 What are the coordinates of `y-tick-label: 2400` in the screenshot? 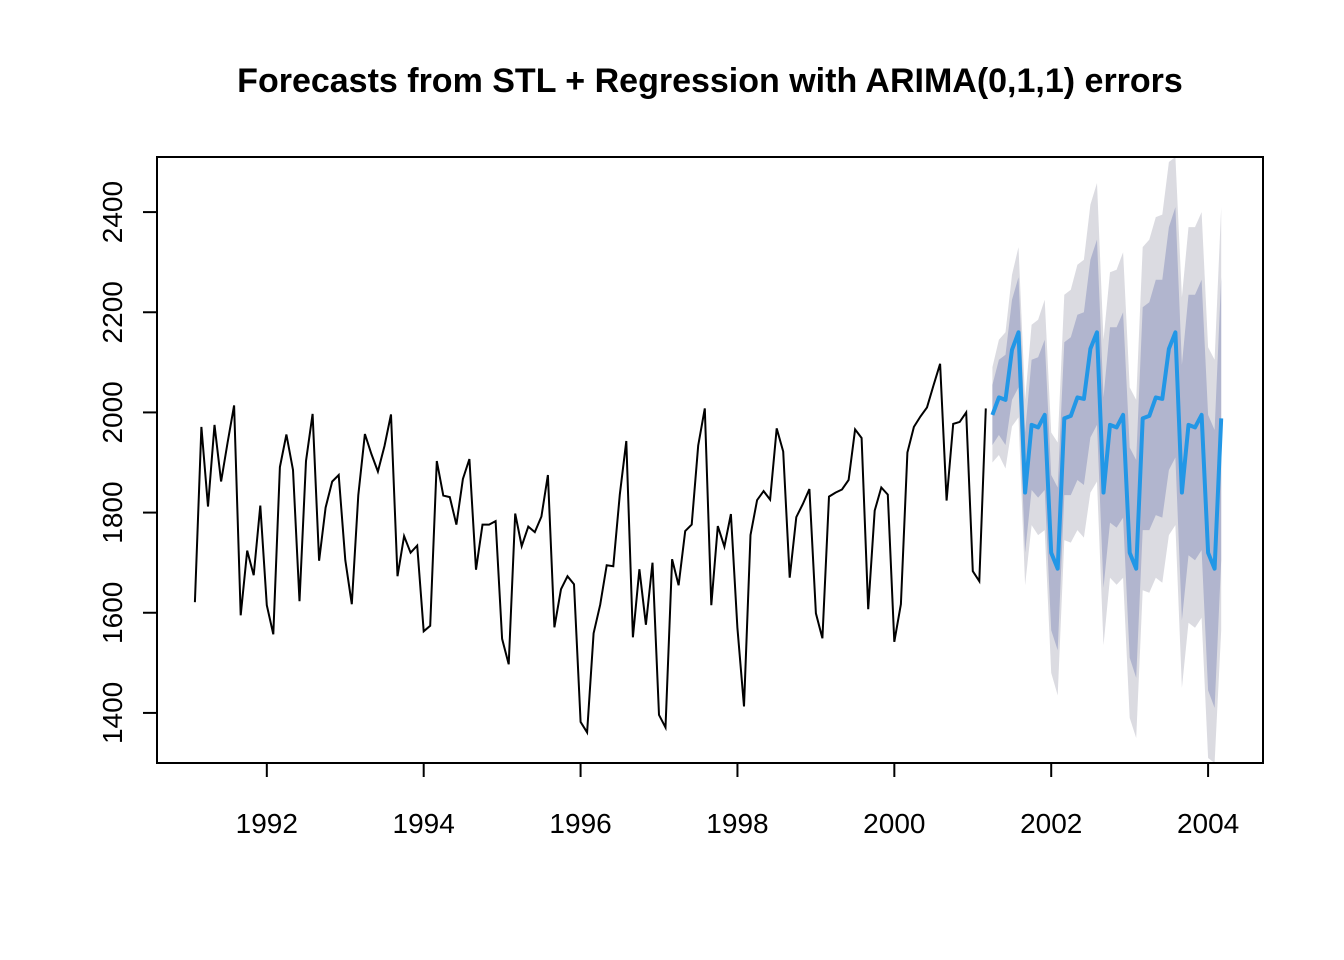 It's located at (112, 212).